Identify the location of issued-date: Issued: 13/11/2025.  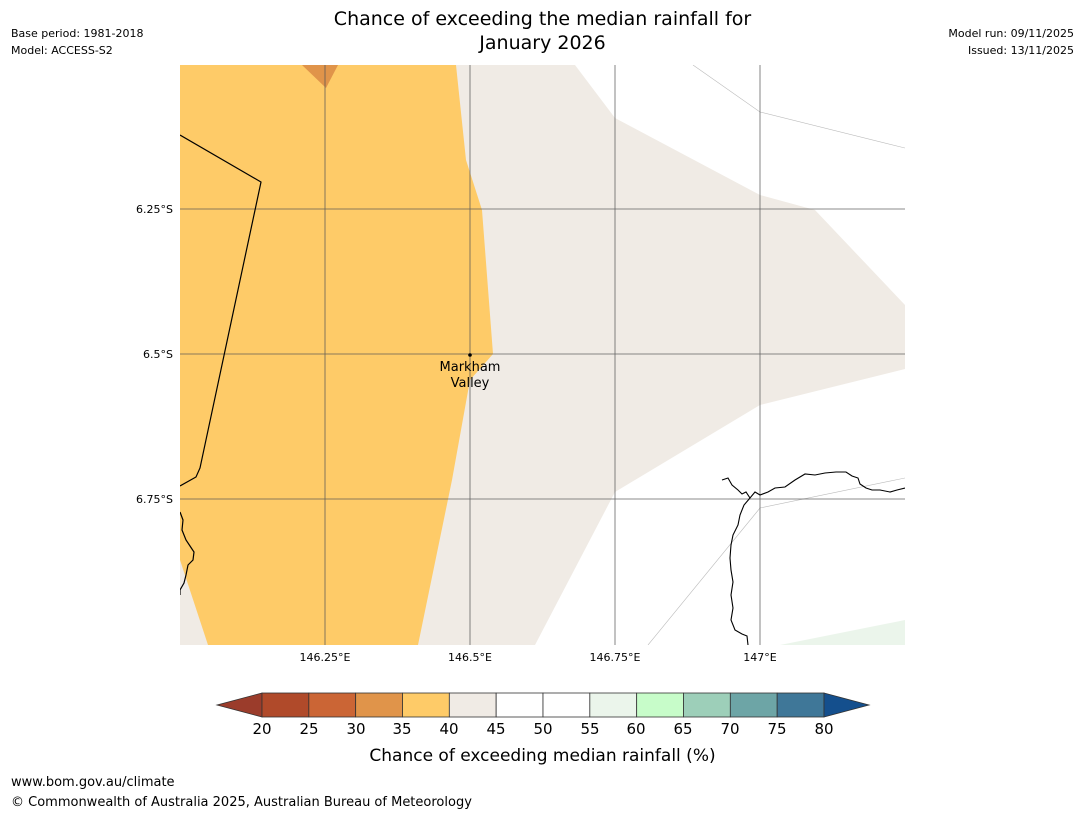
(1020, 50).